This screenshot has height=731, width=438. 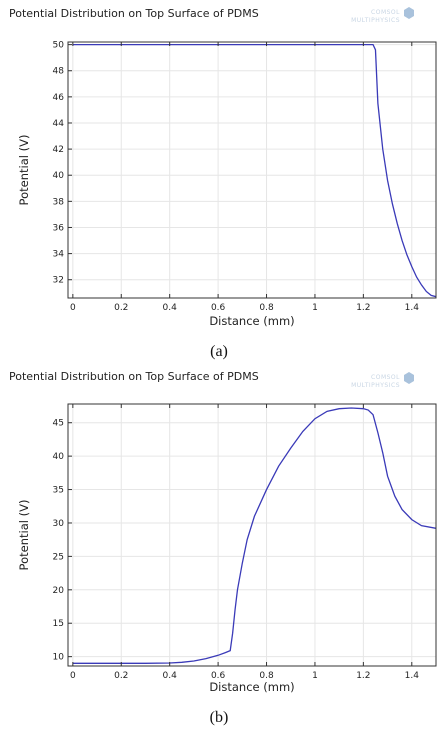 What do you see at coordinates (58, 281) in the screenshot?
I see `y-tick-label: 32` at bounding box center [58, 281].